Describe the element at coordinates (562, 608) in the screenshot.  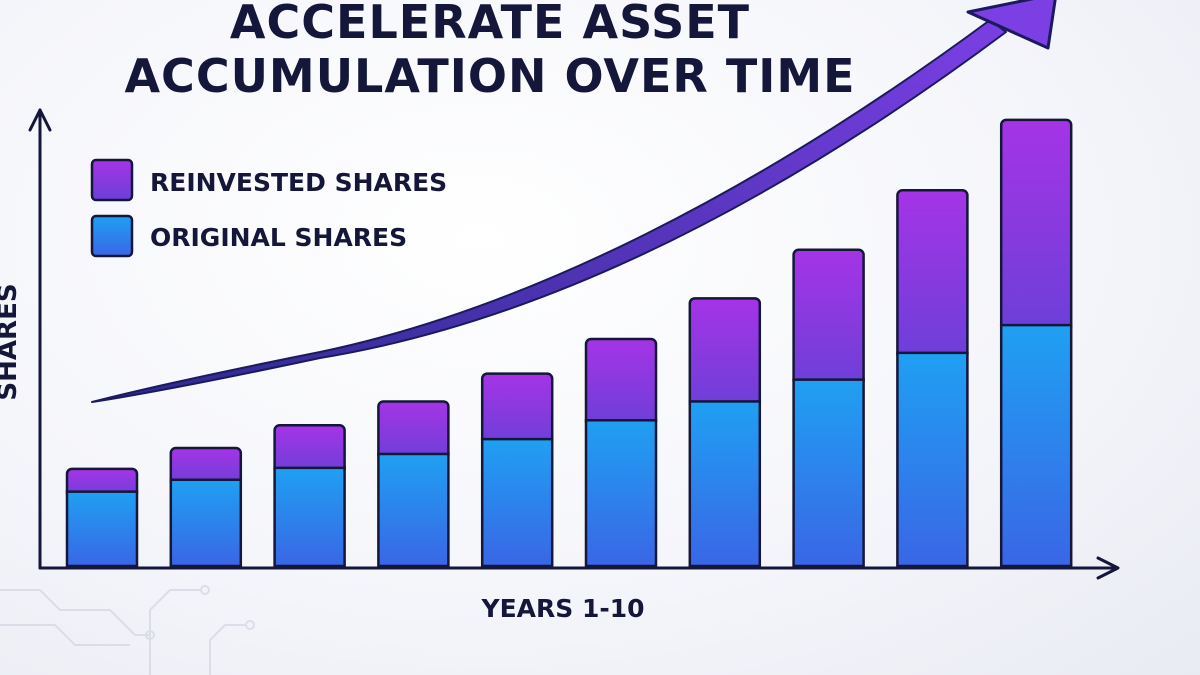
I see `x-axis-label: YEARS 1-10` at that location.